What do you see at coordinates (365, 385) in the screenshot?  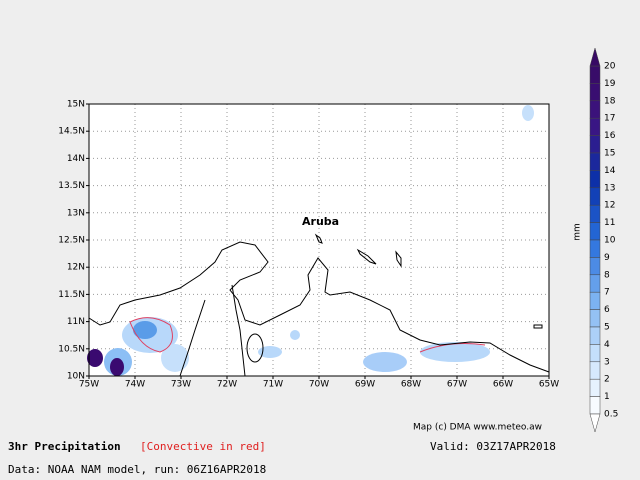 I see `lon-label: 69W` at bounding box center [365, 385].